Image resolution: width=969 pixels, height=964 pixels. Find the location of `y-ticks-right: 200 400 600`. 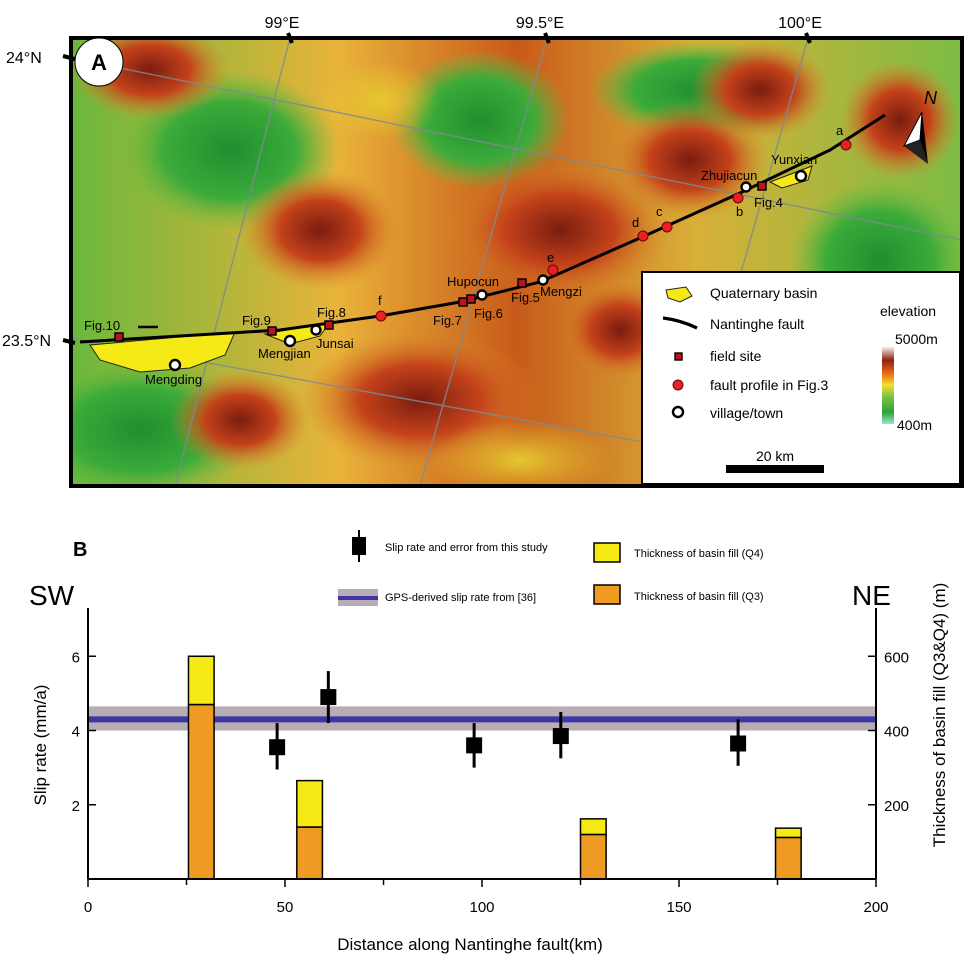

y-ticks-right: 200 400 600 is located at coordinates (888, 732).